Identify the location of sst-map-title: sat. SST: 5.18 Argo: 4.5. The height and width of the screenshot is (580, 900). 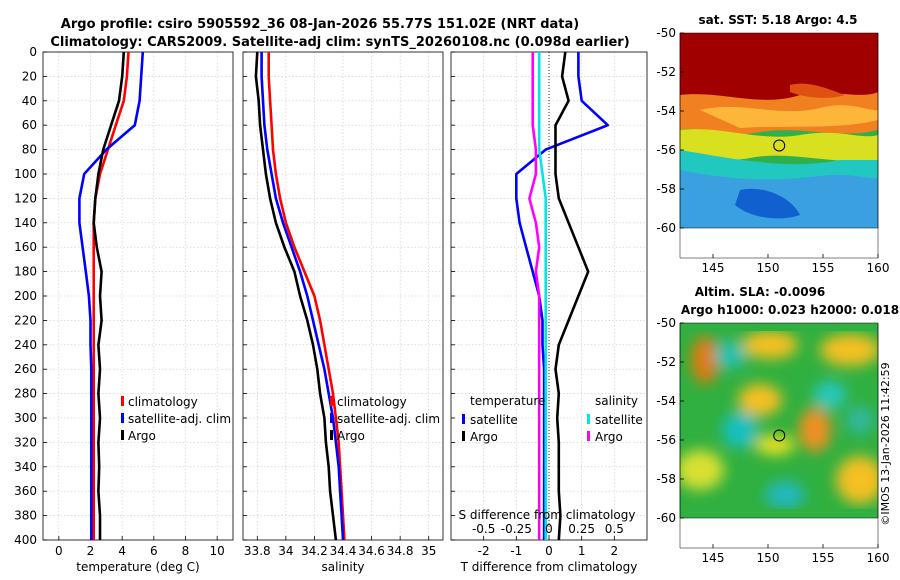
(777, 20).